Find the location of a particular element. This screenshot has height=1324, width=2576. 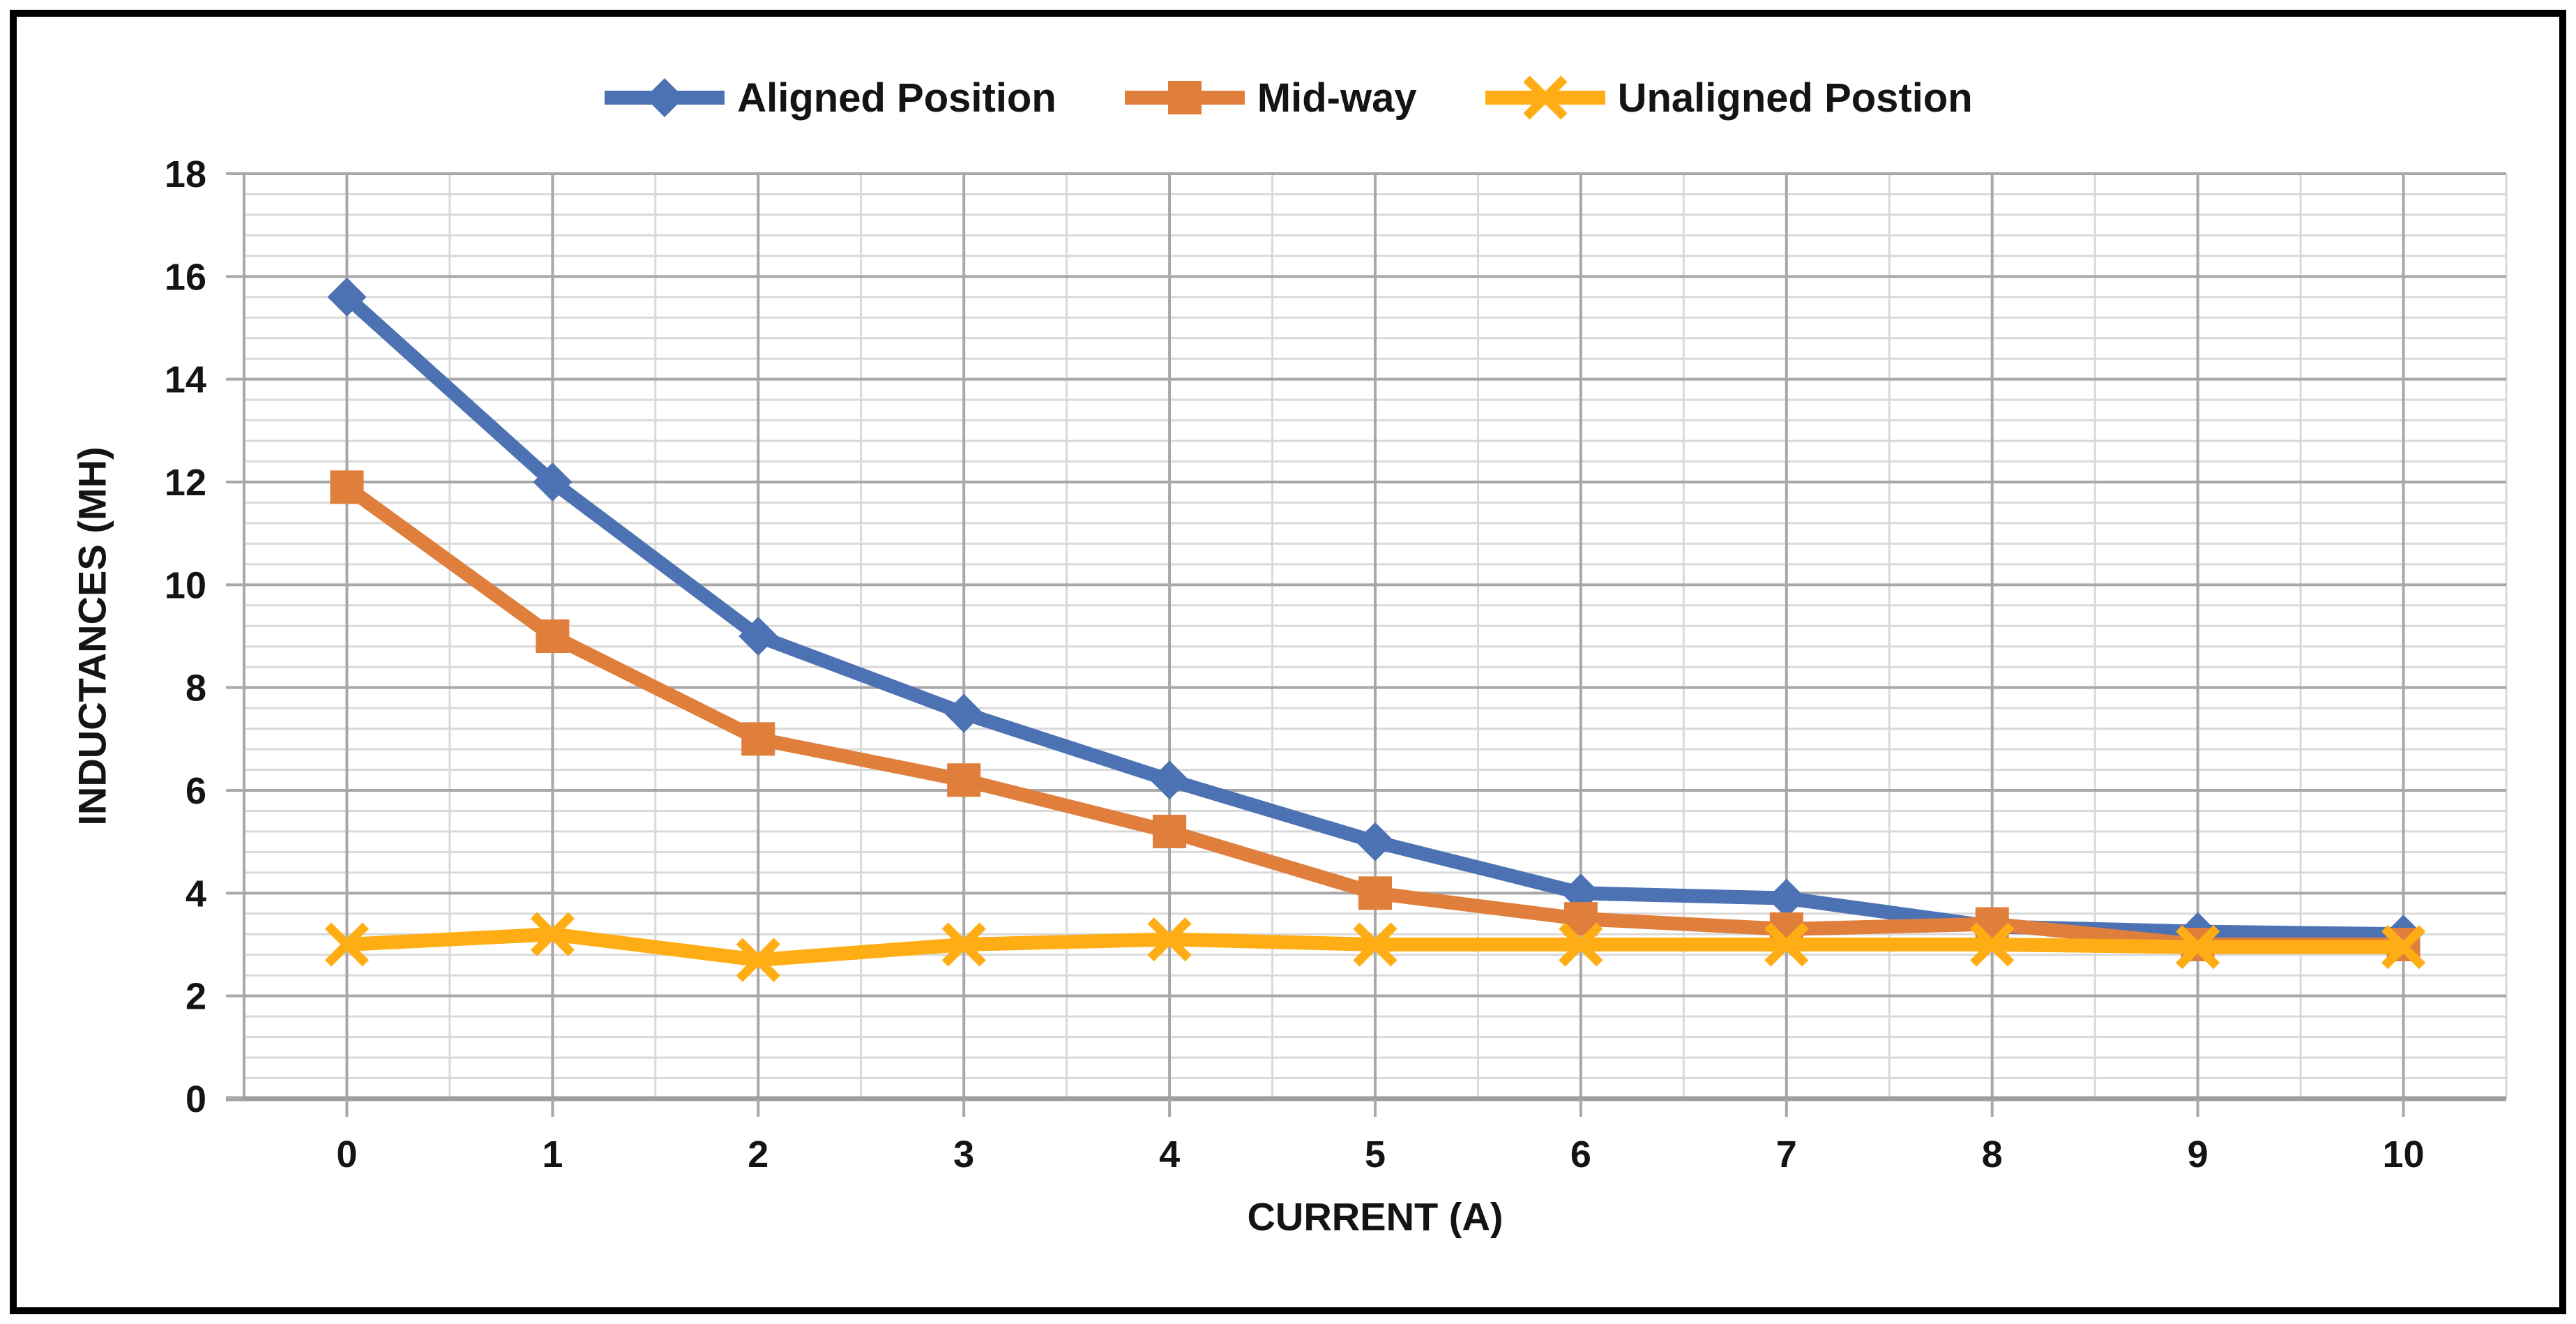

x-tick-label: 5 is located at coordinates (1375, 1155).